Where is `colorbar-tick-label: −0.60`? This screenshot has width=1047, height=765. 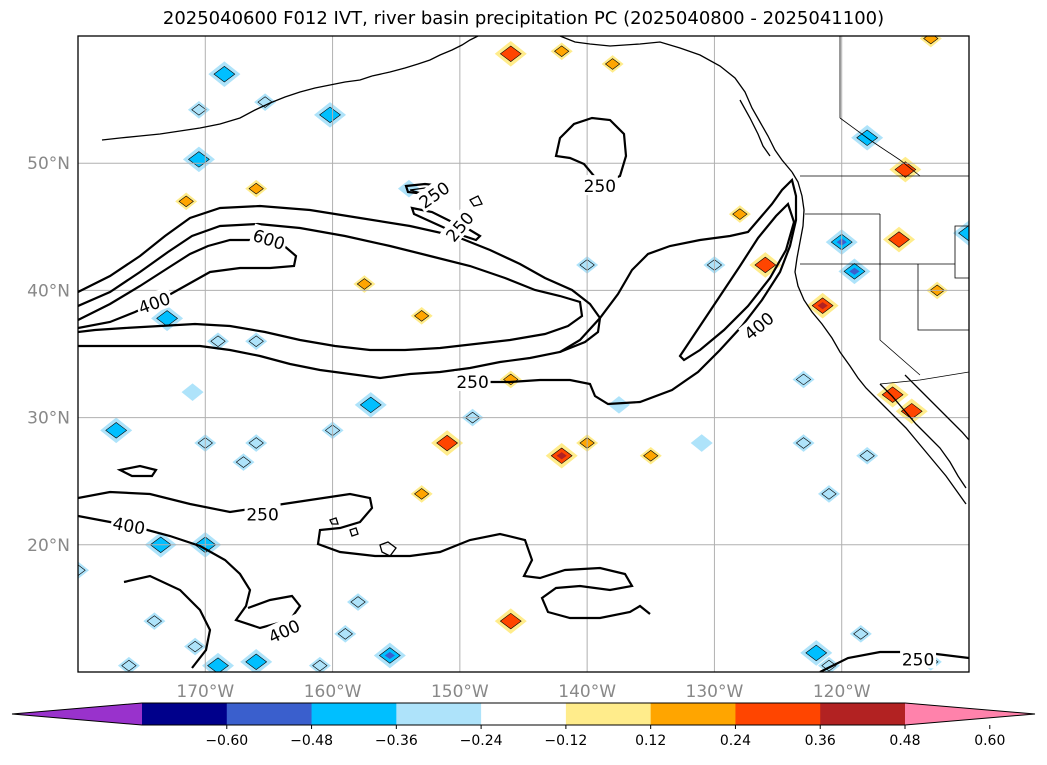
colorbar-tick-label: −0.60 is located at coordinates (226, 741).